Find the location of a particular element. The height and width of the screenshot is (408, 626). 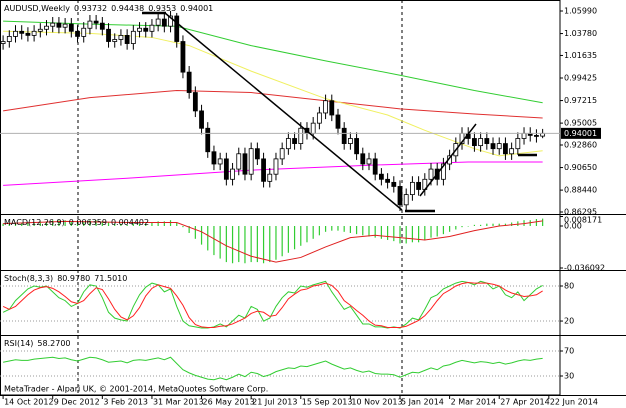

x-tick-label: 3 Feb 2013 is located at coordinates (125, 402).